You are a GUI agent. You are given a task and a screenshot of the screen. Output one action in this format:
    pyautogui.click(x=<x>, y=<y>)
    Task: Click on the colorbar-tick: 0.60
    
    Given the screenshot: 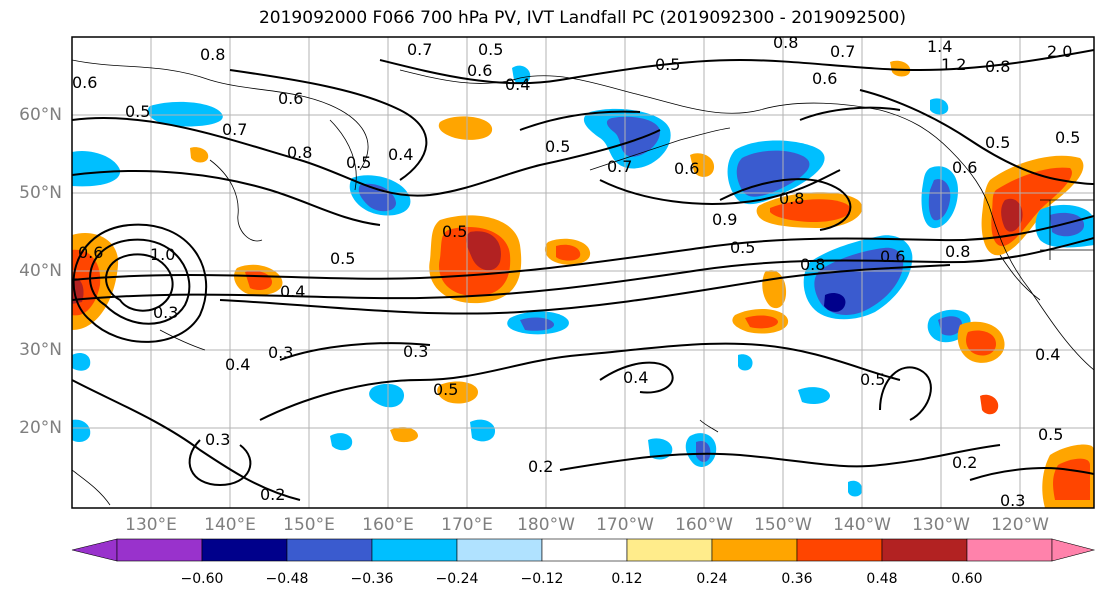 What is the action you would take?
    pyautogui.click(x=967, y=579)
    